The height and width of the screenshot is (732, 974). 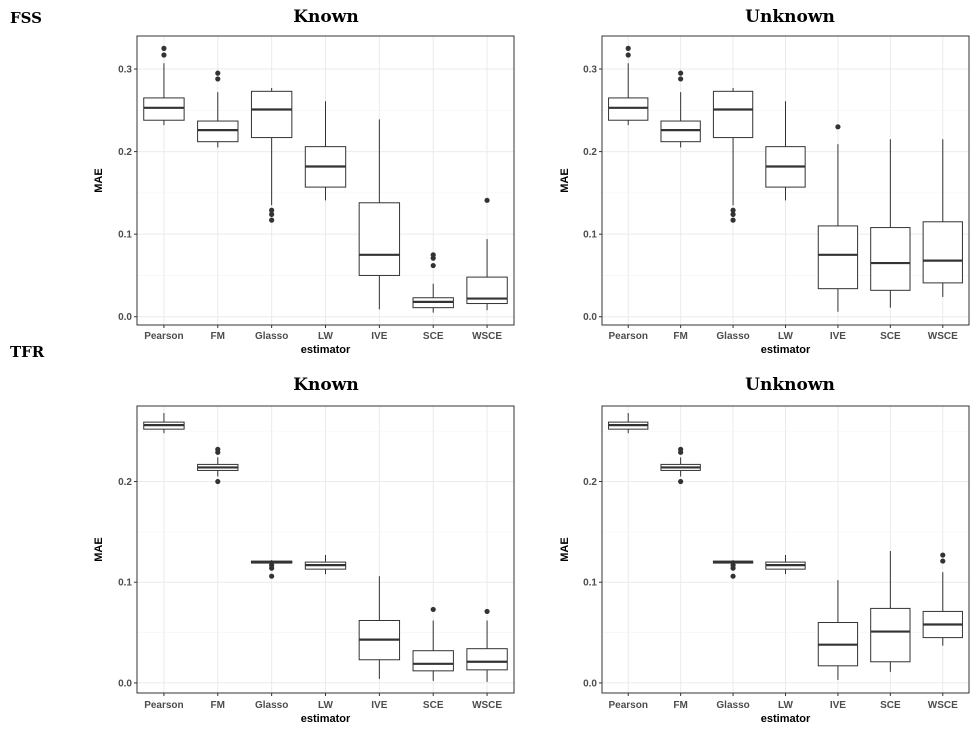 What do you see at coordinates (27, 352) in the screenshot?
I see `row-label-tfr: TFR` at bounding box center [27, 352].